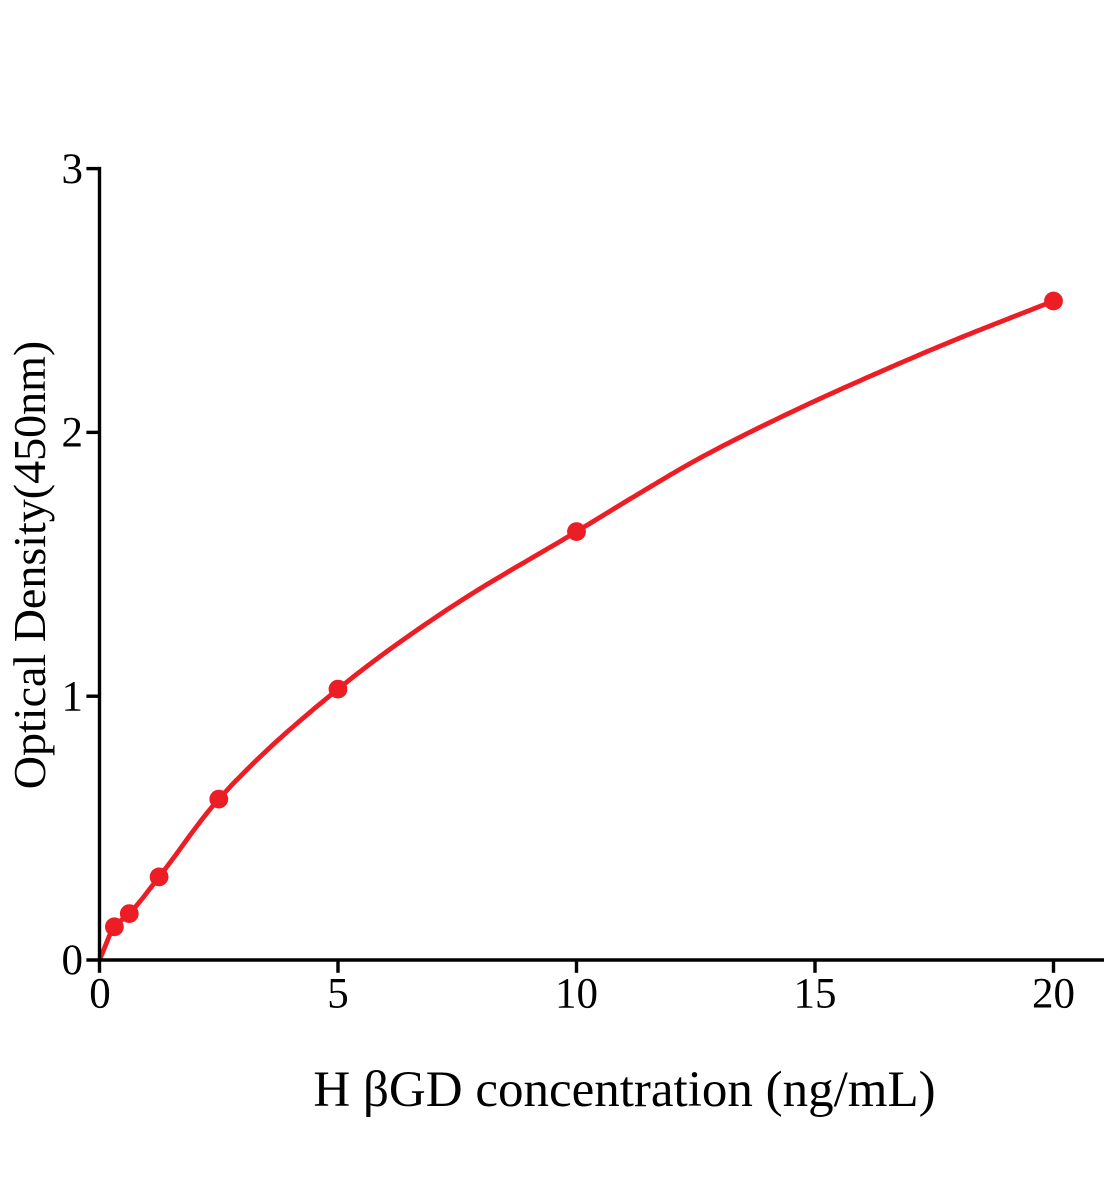 Image resolution: width=1104 pixels, height=1200 pixels. What do you see at coordinates (624, 1090) in the screenshot?
I see `svg-text: H βGD concentration (ng/mL)` at bounding box center [624, 1090].